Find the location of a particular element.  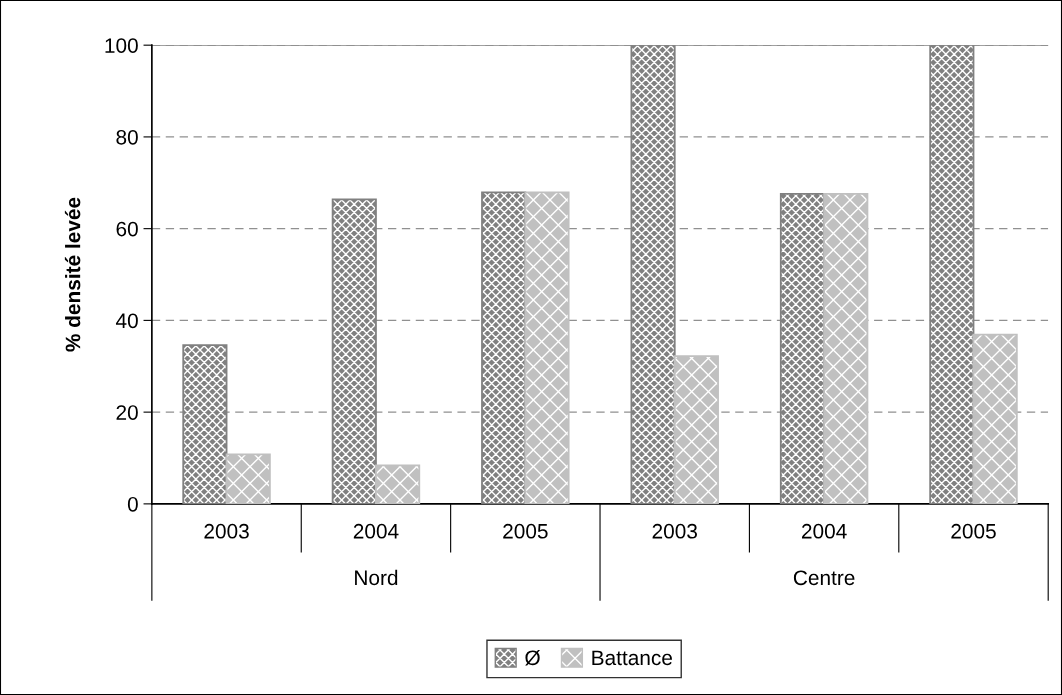

text: Nord is located at coordinates (376, 577).